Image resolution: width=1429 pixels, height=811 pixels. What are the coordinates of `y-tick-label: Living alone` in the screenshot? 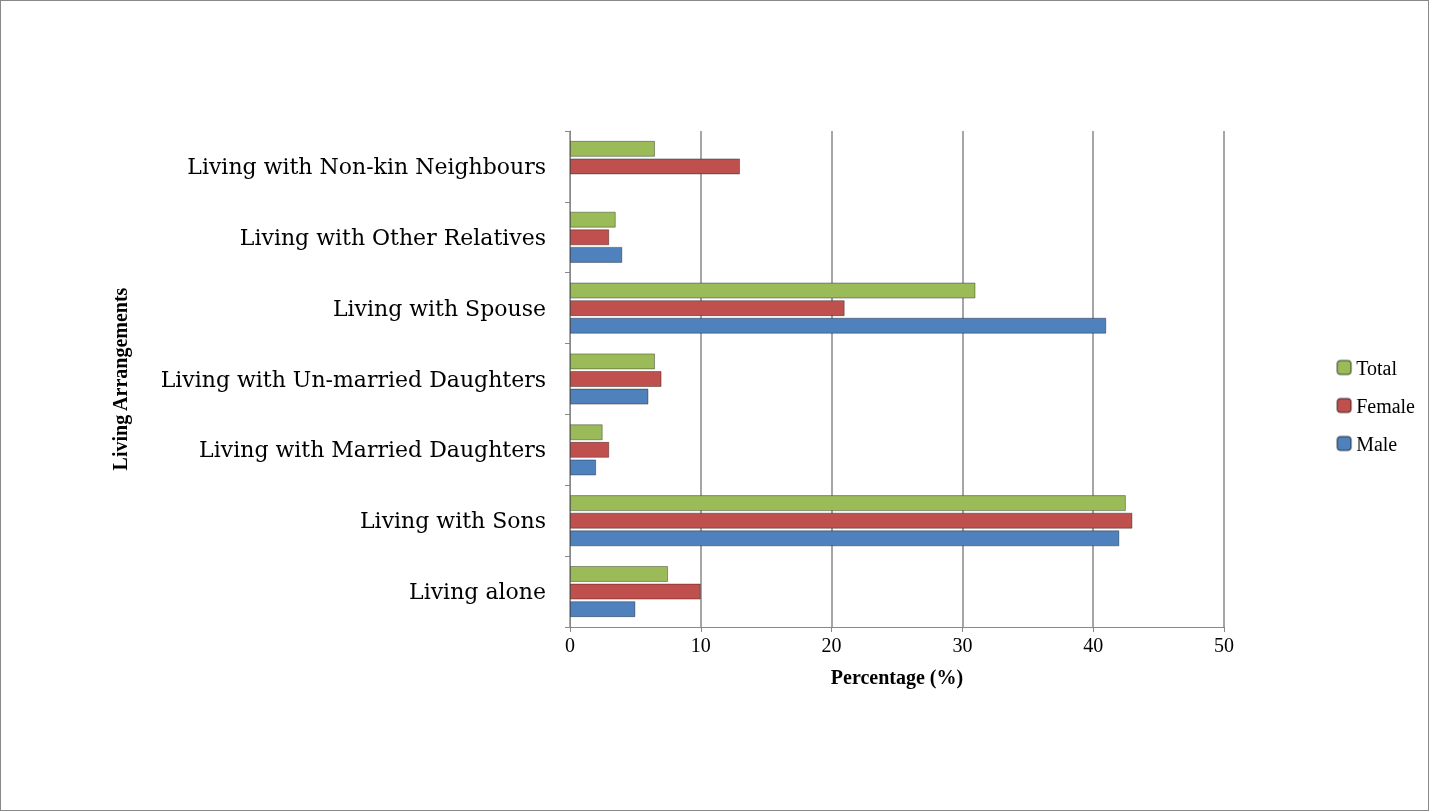 It's located at (477, 592).